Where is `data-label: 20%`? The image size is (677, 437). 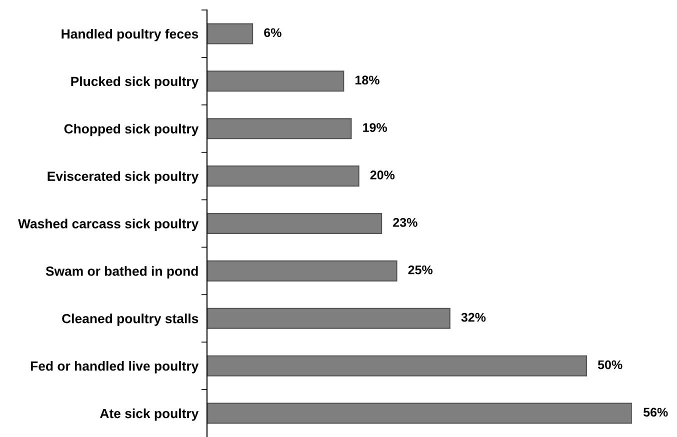
data-label: 20% is located at coordinates (382, 175).